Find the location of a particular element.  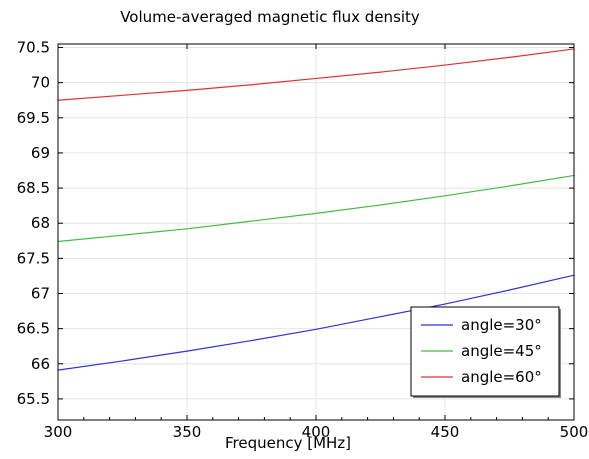

legend: angle=30° angle=45° angle=60° is located at coordinates (485, 352).